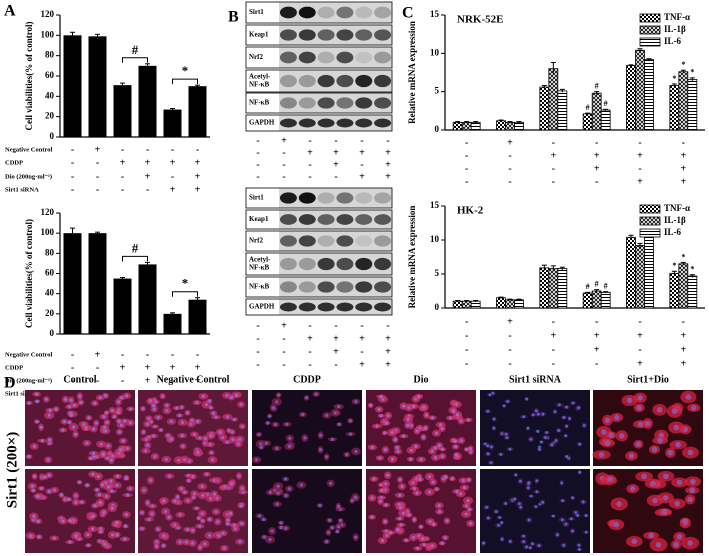 This screenshot has width=709, height=556. Describe the element at coordinates (648, 379) in the screenshot. I see `column-header: Sirt1+Dio` at that location.